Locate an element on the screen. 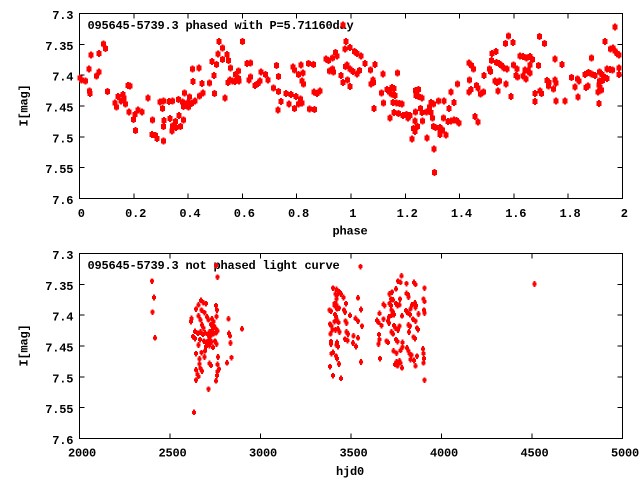 This screenshot has height=480, width=640. svg-text: 0.8 is located at coordinates (298, 214).